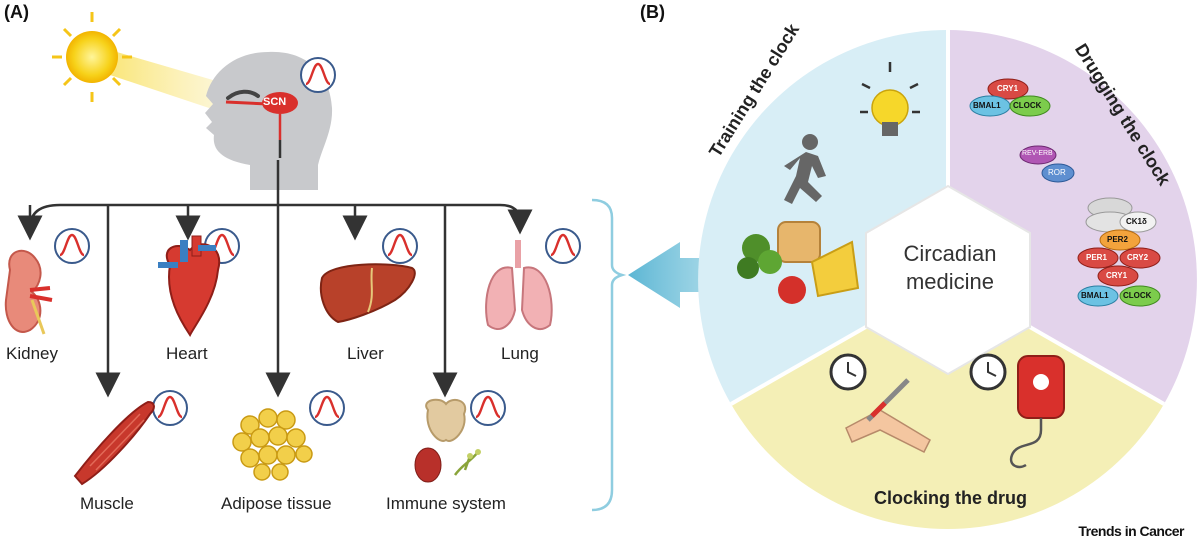  What do you see at coordinates (1057, 172) in the screenshot?
I see `protein-ror: ROR` at bounding box center [1057, 172].